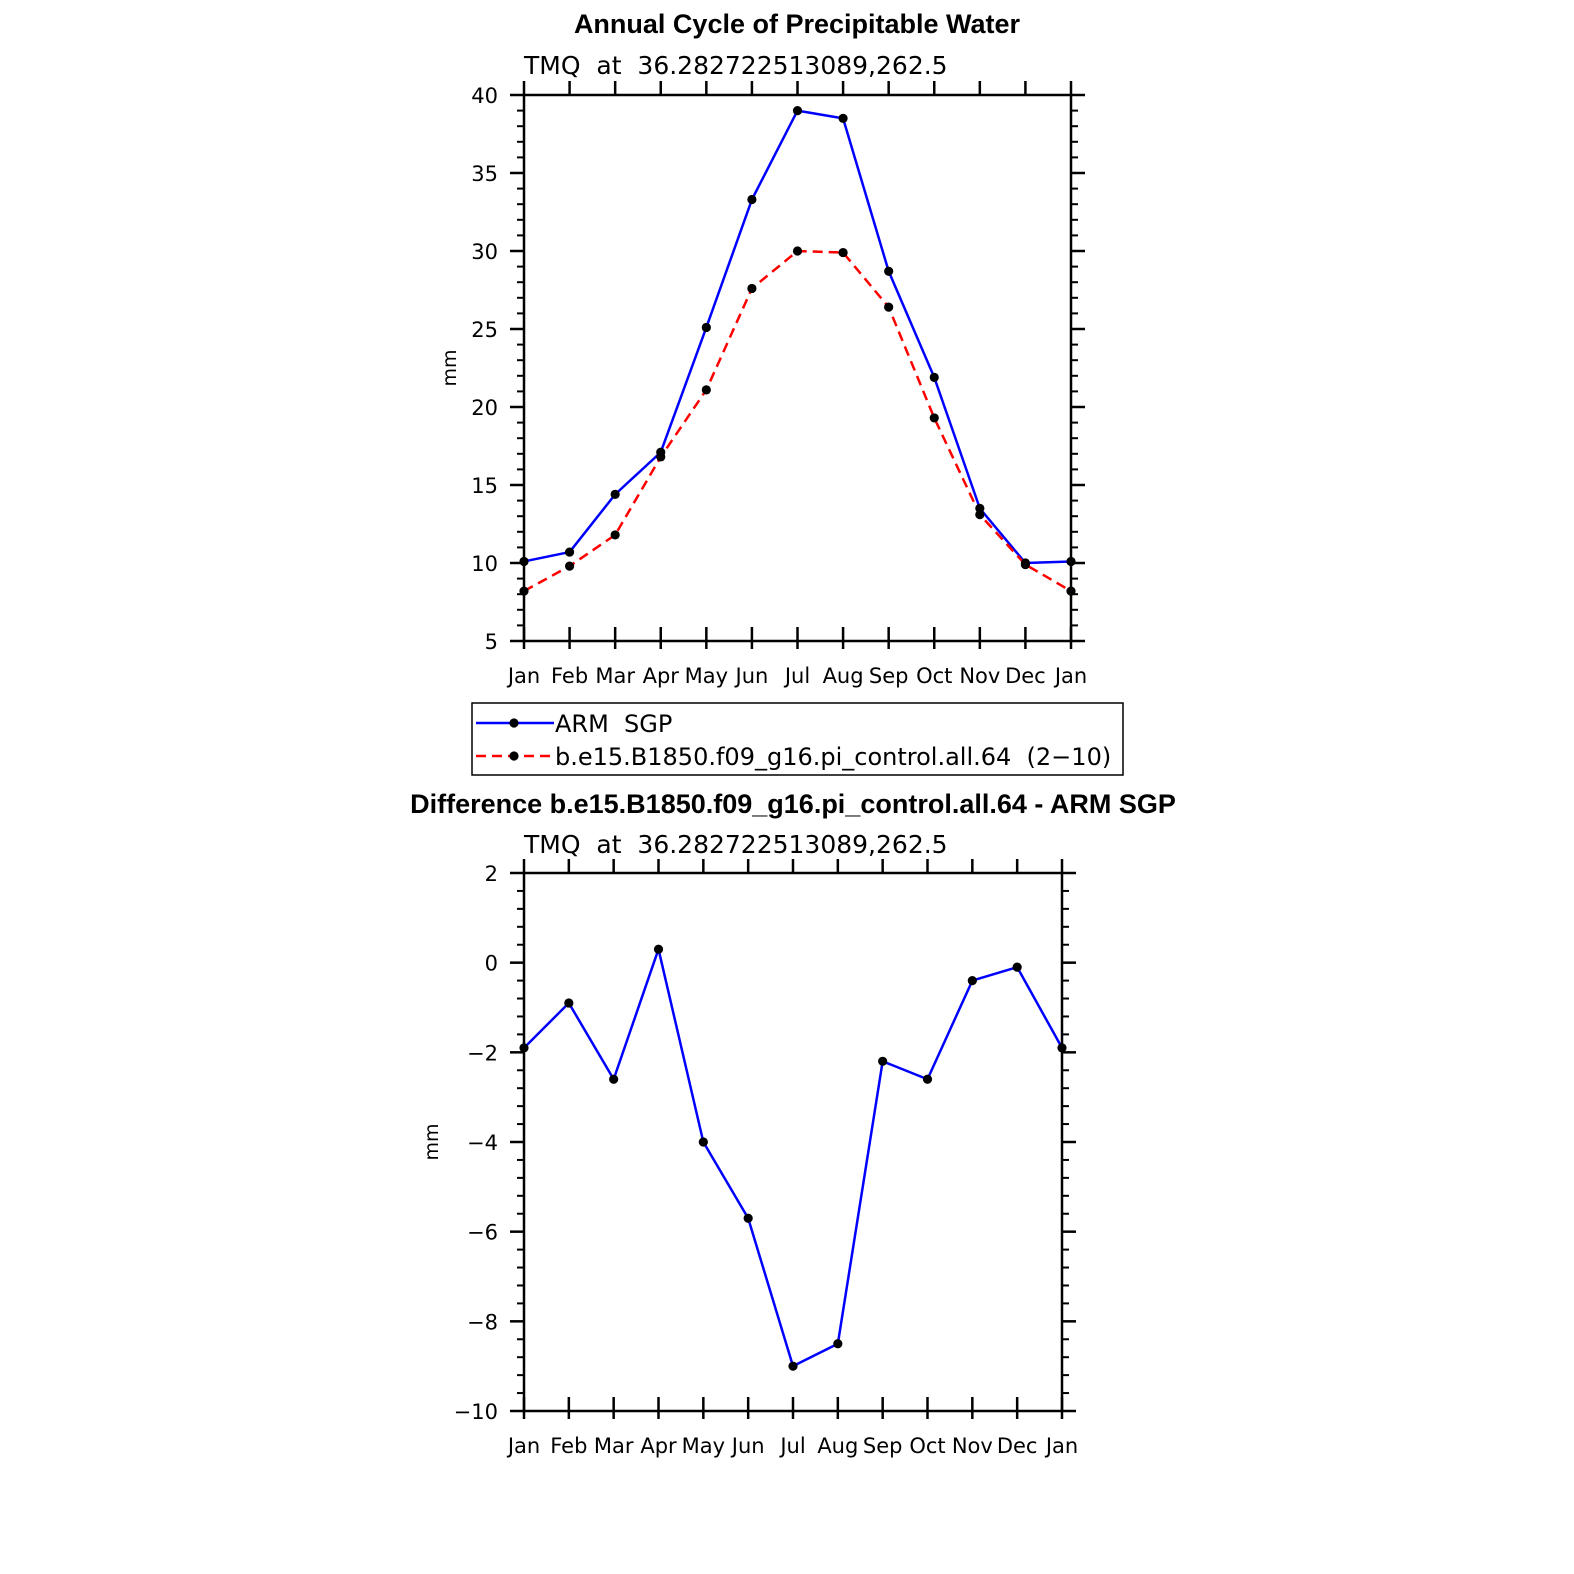 Image resolution: width=1574 pixels, height=1574 pixels. Describe the element at coordinates (491, 964) in the screenshot. I see `y-tick-label: 0` at that location.